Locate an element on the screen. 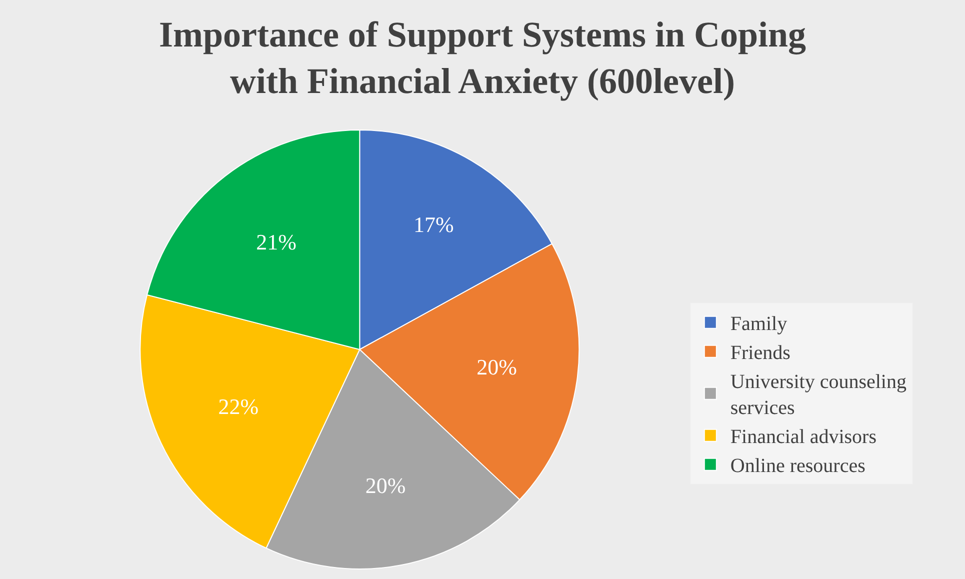  legend-label: University counseling services is located at coordinates (818, 395).